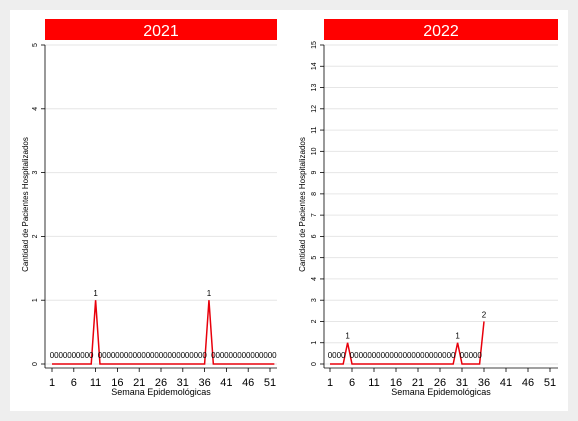 This screenshot has width=578, height=421. What do you see at coordinates (314, 129) in the screenshot?
I see `y-tick-label: 11` at bounding box center [314, 129].